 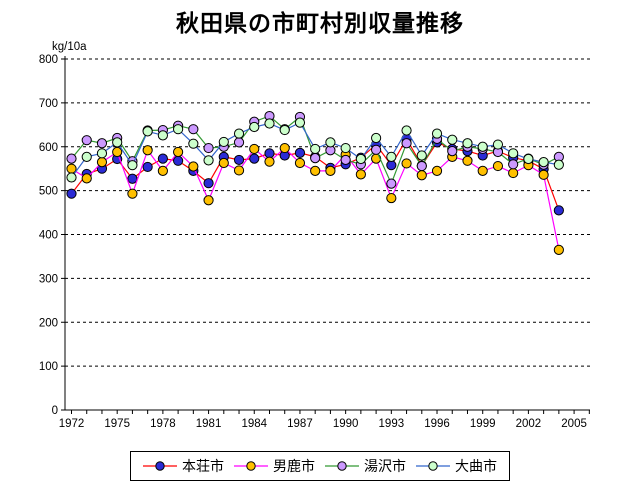 What do you see at coordinates (254, 424) in the screenshot?
I see `x-tick-label-1984: 1984` at bounding box center [254, 424].